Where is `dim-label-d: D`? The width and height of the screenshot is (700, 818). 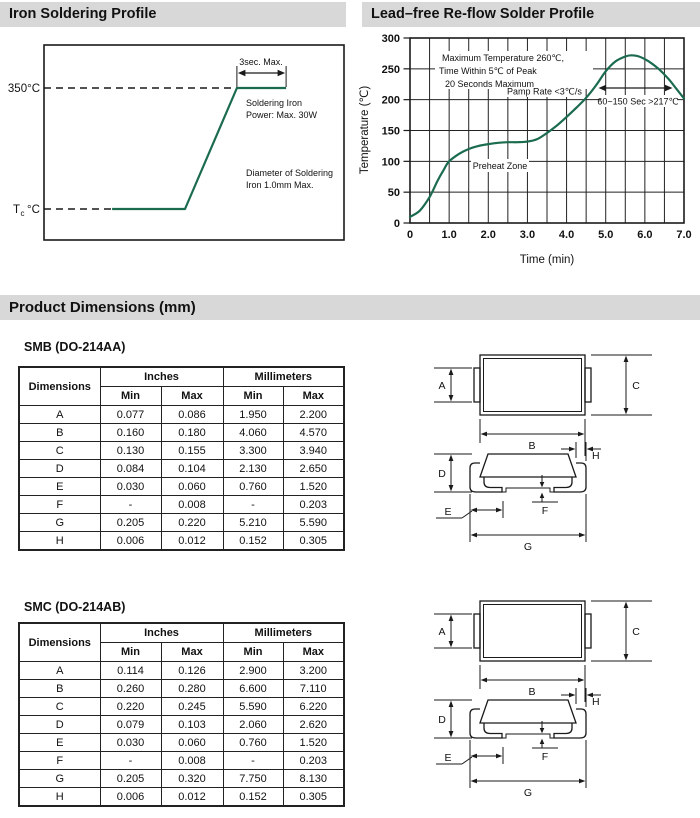 dim-label-d: D is located at coordinates (442, 720).